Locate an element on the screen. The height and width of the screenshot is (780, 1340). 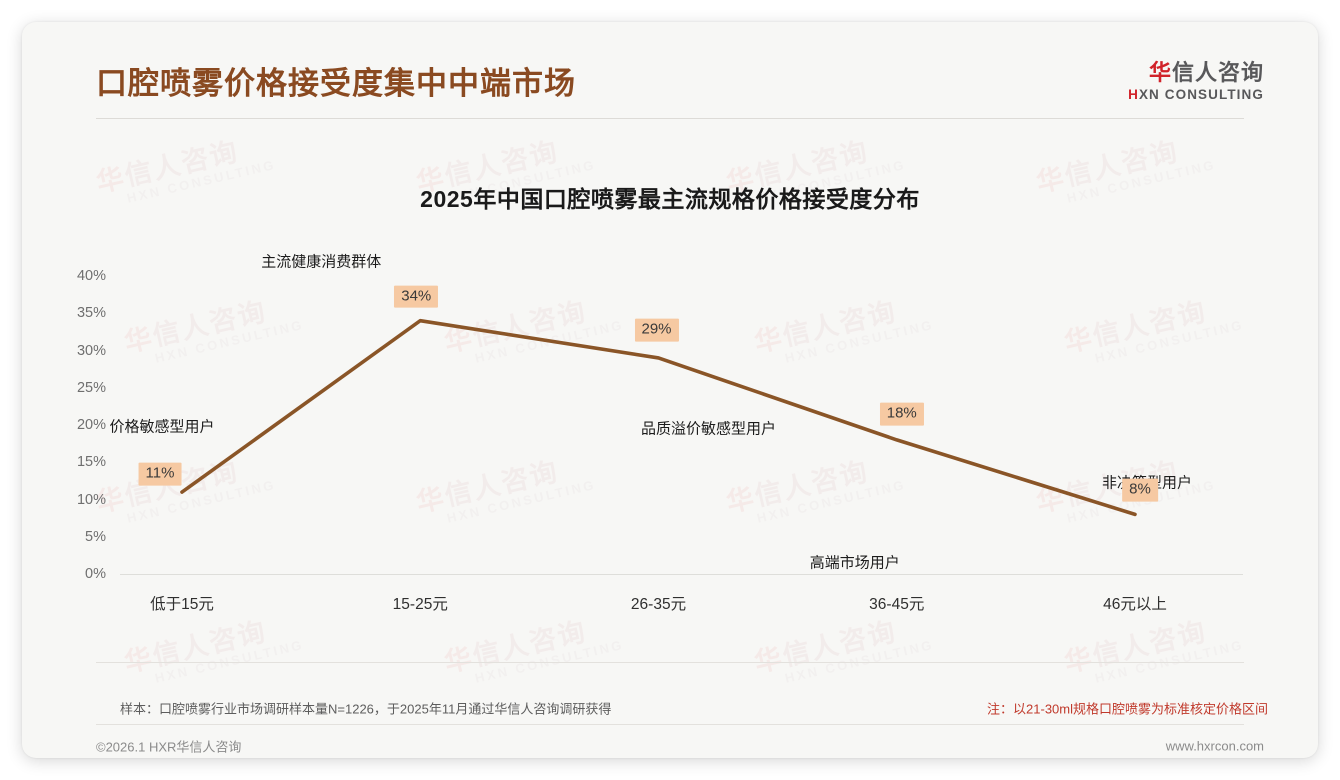
data-value-badge: 29% is located at coordinates (656, 330).